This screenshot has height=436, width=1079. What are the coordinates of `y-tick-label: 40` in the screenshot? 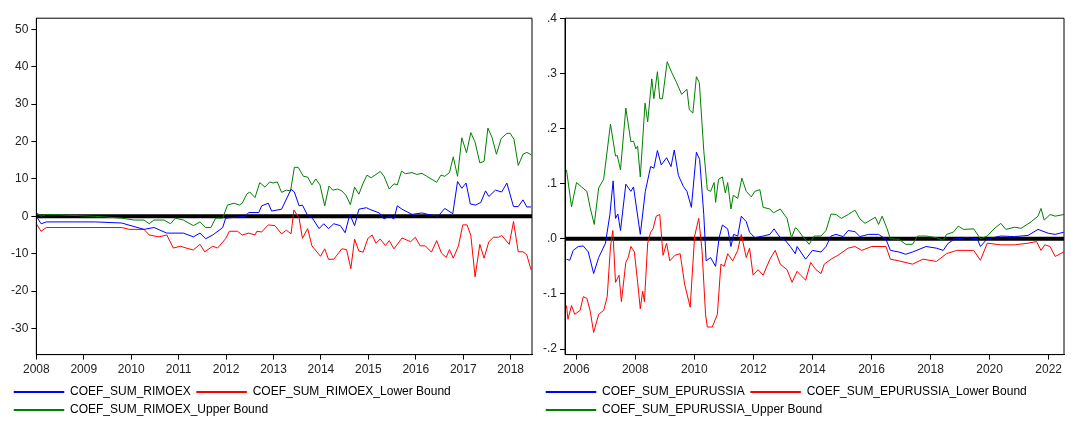 It's located at (21, 66).